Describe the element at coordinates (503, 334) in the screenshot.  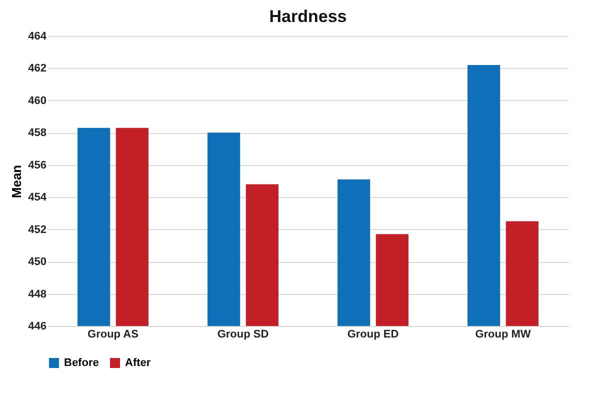
I see `x-tick-label: Group MW` at that location.